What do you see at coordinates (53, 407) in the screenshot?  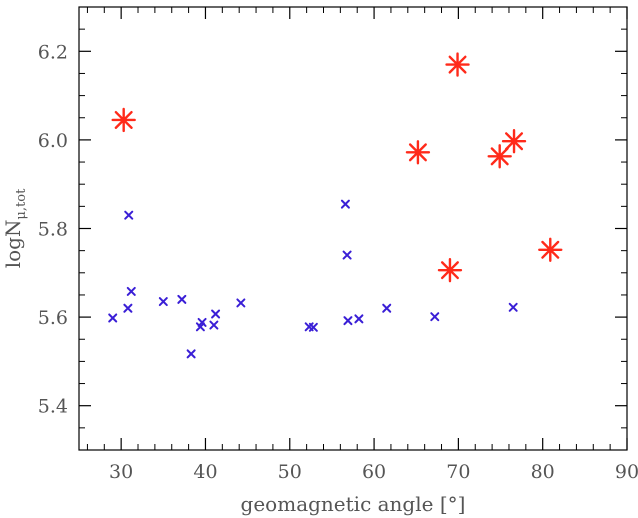 I see `y-tick-label: 5.4` at bounding box center [53, 407].